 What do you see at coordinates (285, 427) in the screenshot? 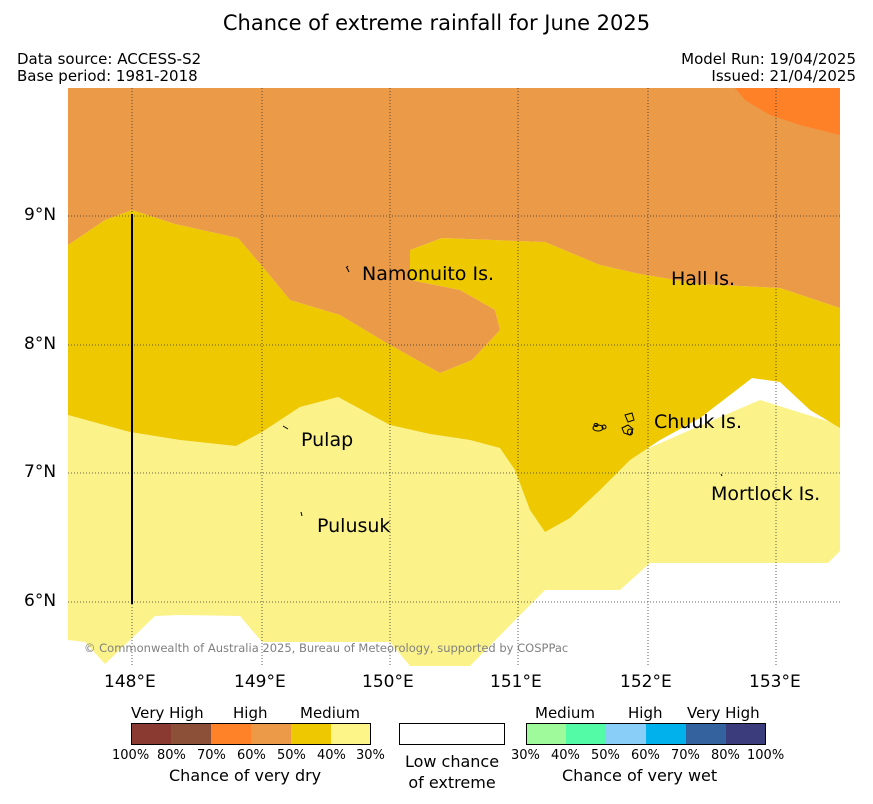
I see `pulap-island-shape` at bounding box center [285, 427].